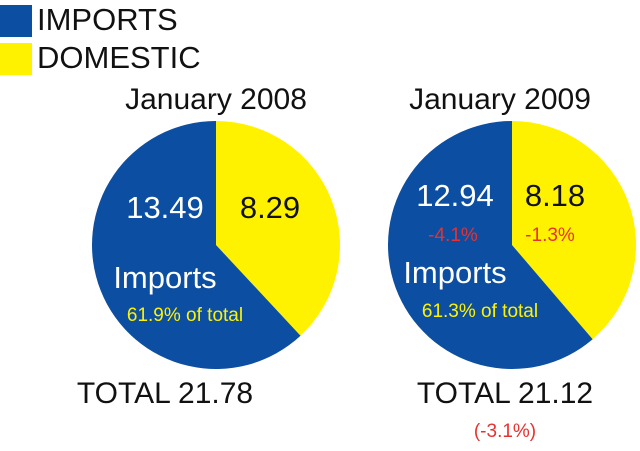 Image resolution: width=640 pixels, height=451 pixels. Describe the element at coordinates (550, 235) in the screenshot. I see `change-label: -1.3%` at that location.